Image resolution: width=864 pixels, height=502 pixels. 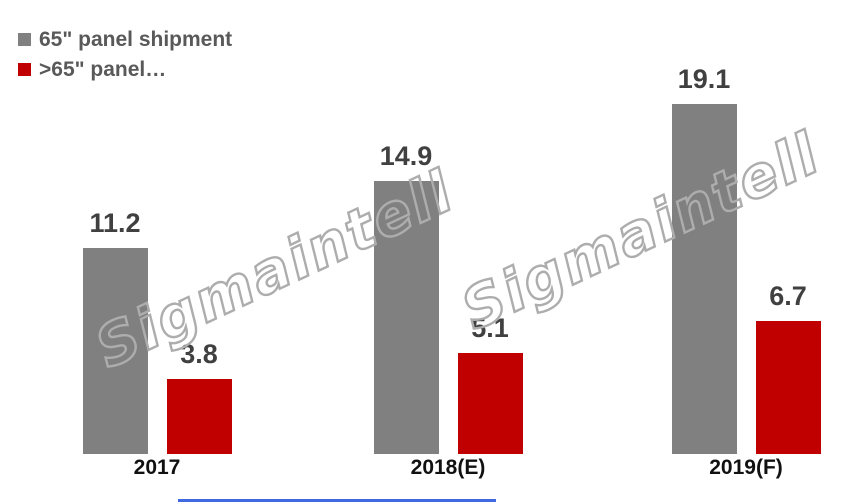 What do you see at coordinates (746, 467) in the screenshot?
I see `x-axis-label-2019(F): 2019(F)` at bounding box center [746, 467].